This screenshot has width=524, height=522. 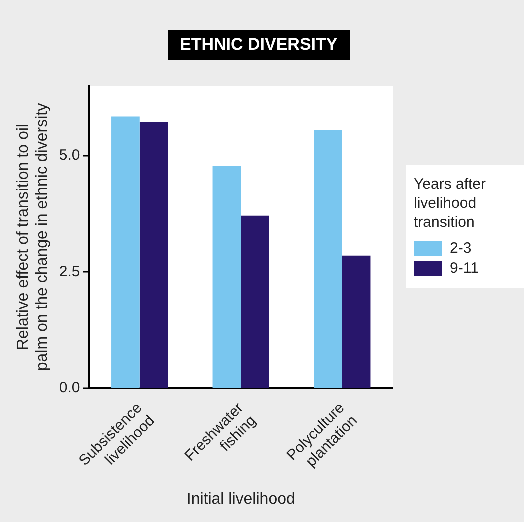 What do you see at coordinates (259, 45) in the screenshot?
I see `chart-title: ETHNIC DIVERSITY` at bounding box center [259, 45].